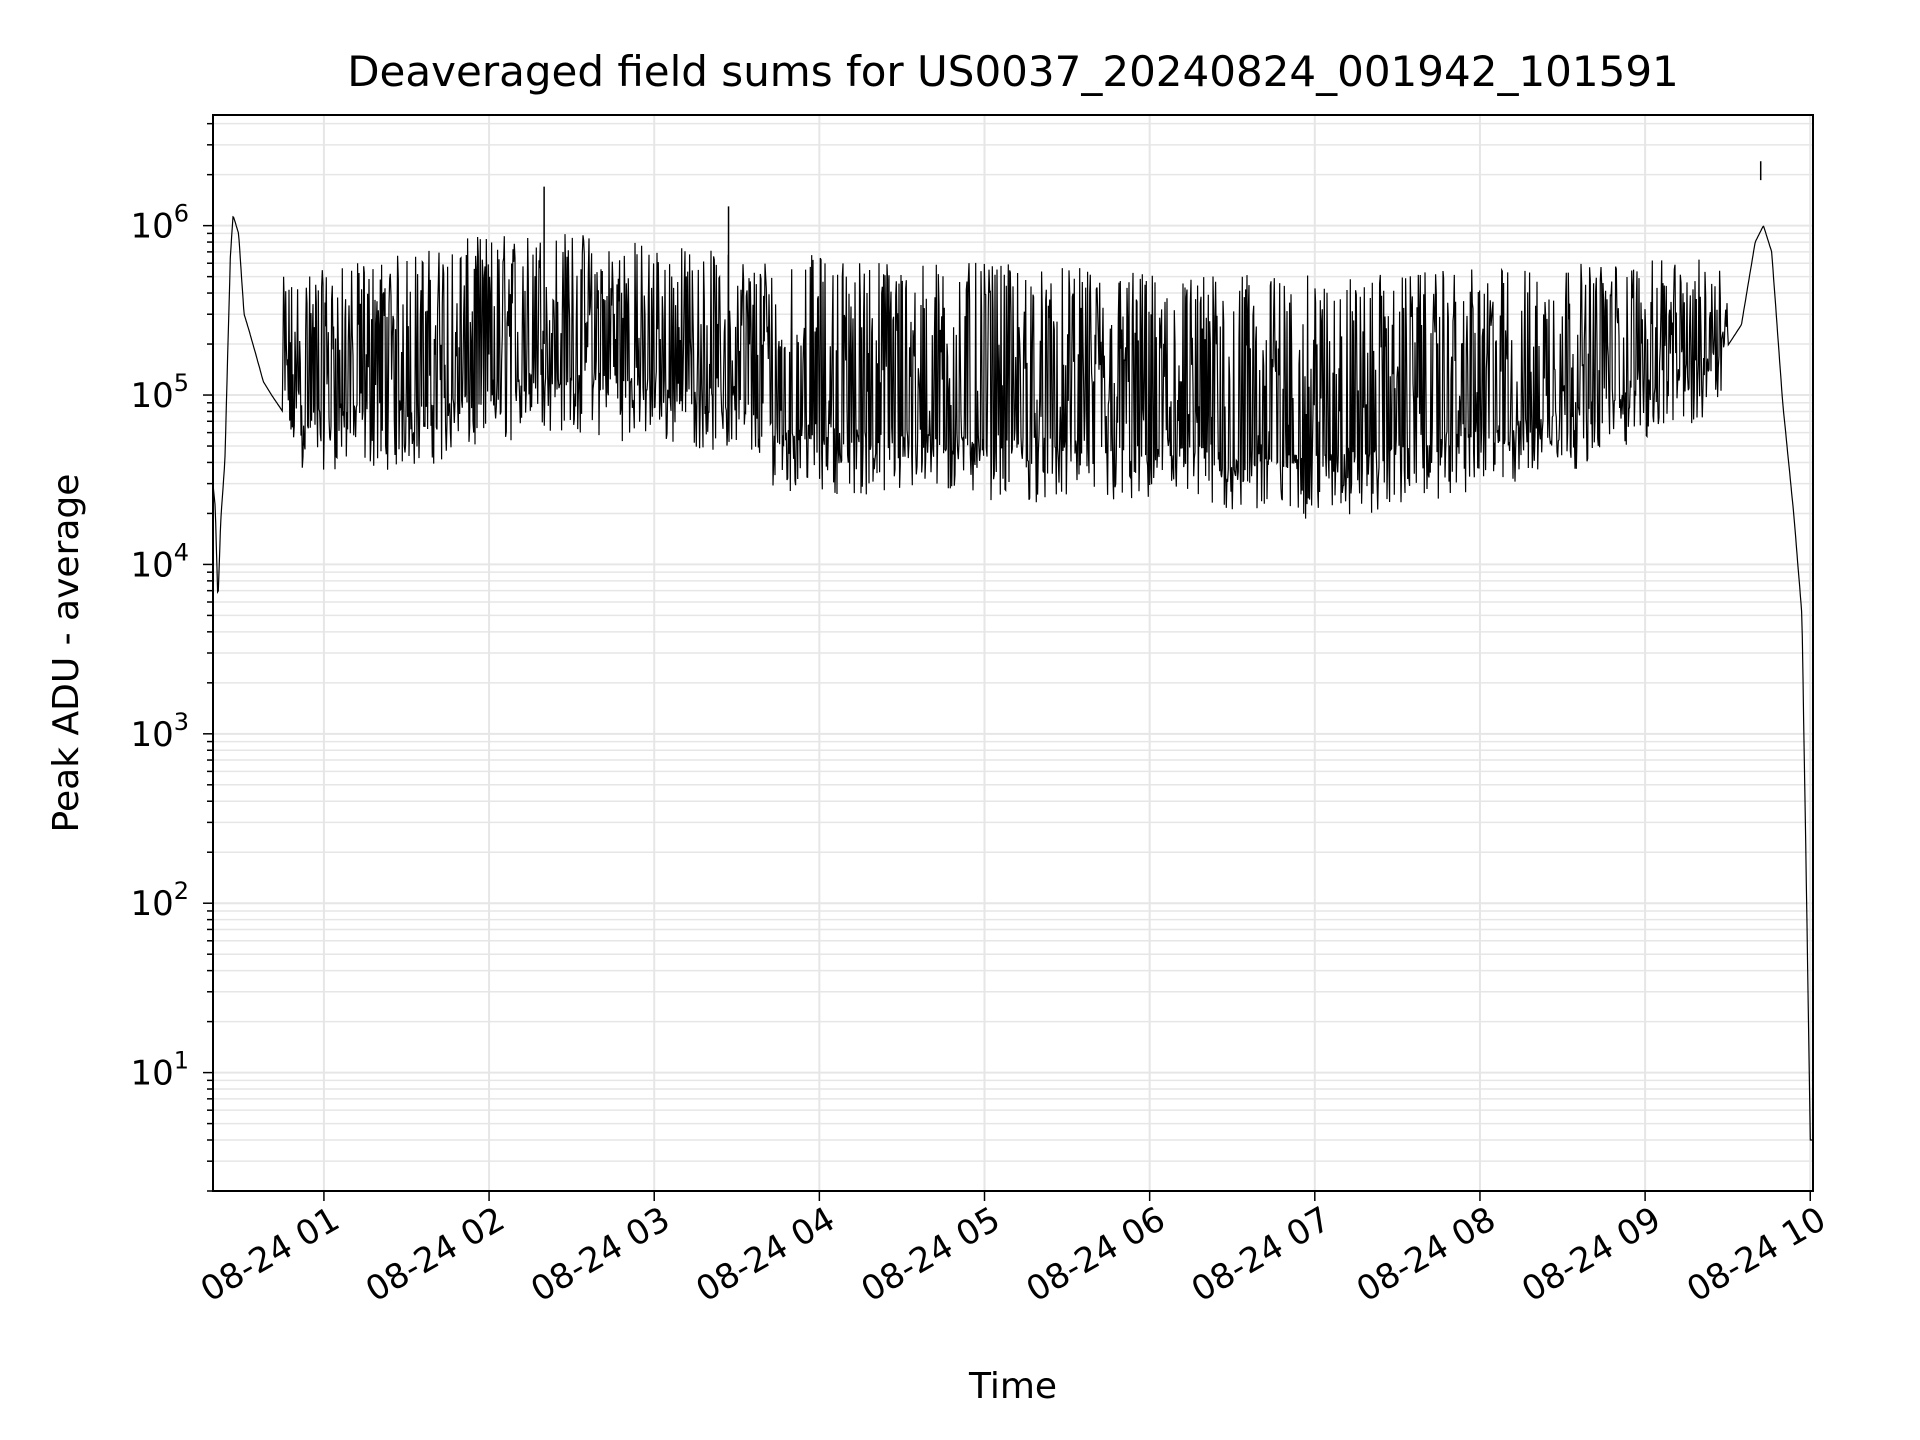  What do you see at coordinates (159, 731) in the screenshot?
I see `y-tick-label: 10³` at bounding box center [159, 731].